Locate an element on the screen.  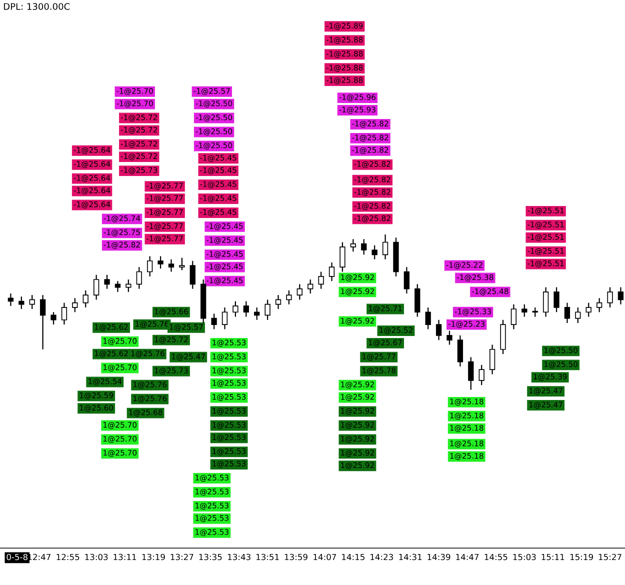
x-tick-label: 14:23 is located at coordinates (381, 557).